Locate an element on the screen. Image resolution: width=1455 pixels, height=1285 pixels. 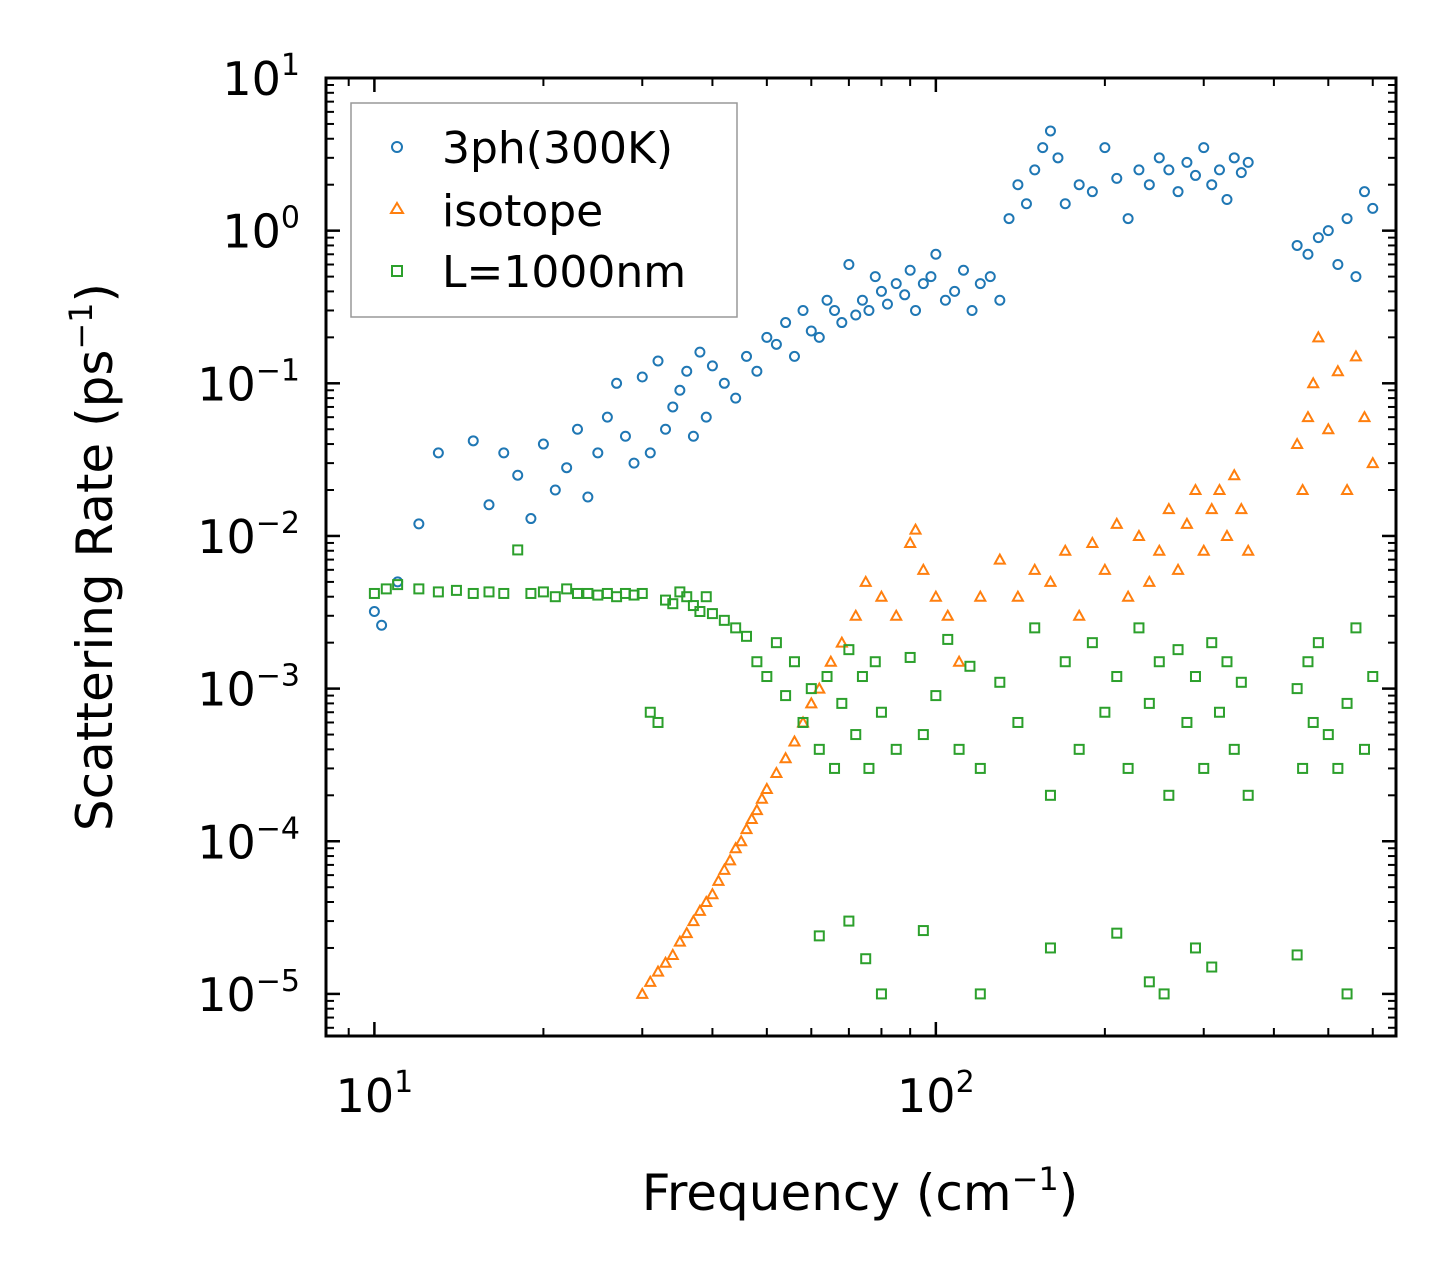
x-tick-label: 102 is located at coordinates (936, 1094).